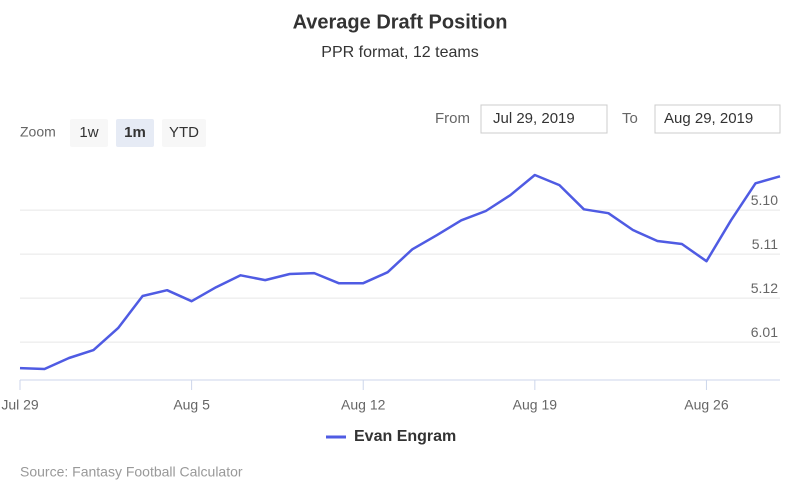  I want to click on legend-label: Evan Engram, so click(405, 436).